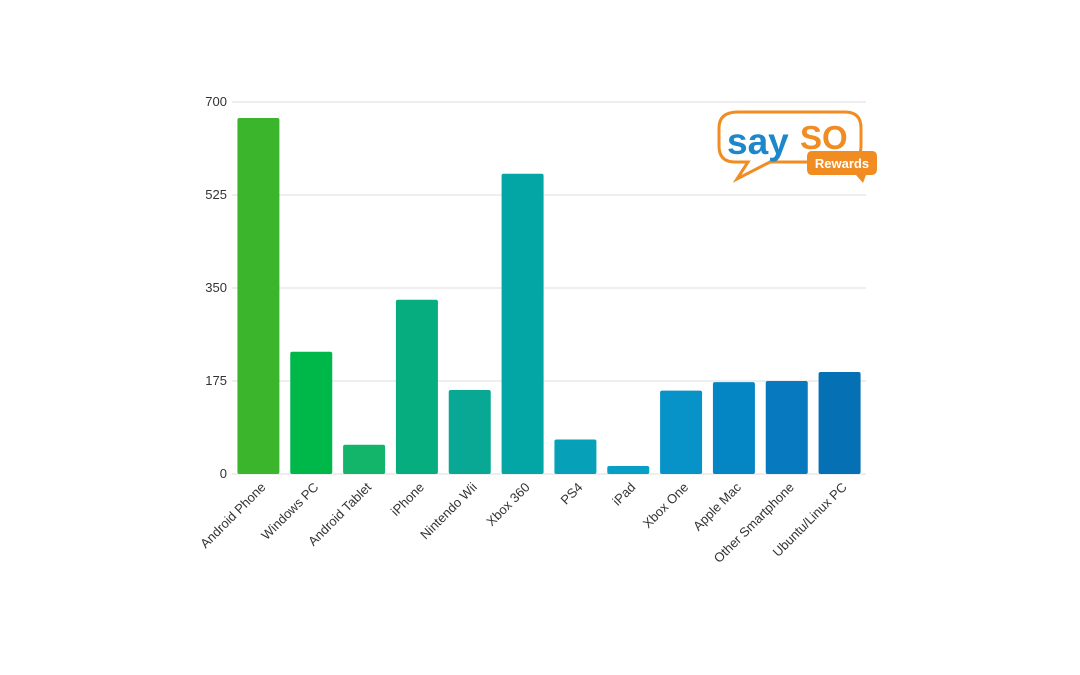  I want to click on logo-rewards-text: Rewards, so click(842, 163).